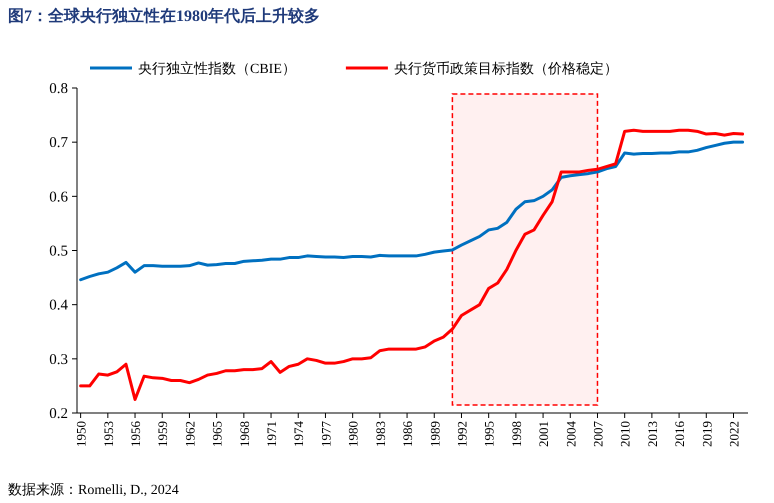  Describe the element at coordinates (570, 433) in the screenshot. I see `x-tick-label: 2004` at that location.